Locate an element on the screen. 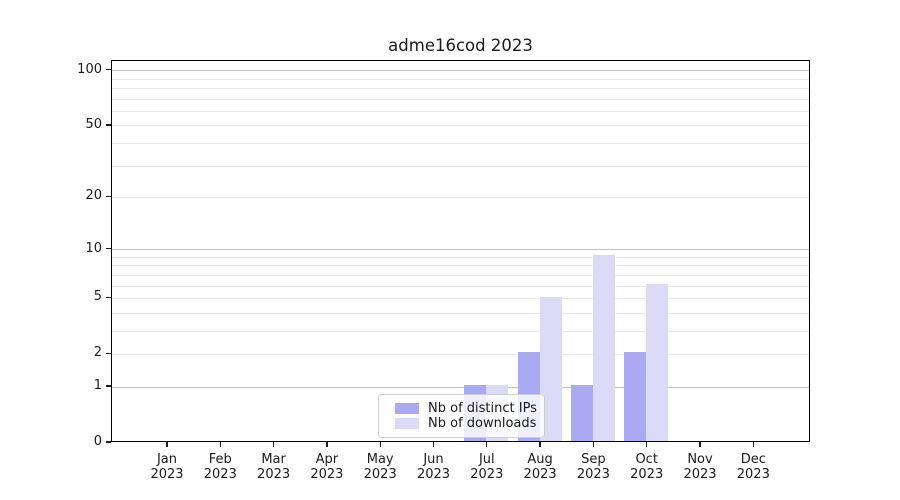 This screenshot has width=900, height=500. legend-row: Nb of downloads is located at coordinates (466, 423).